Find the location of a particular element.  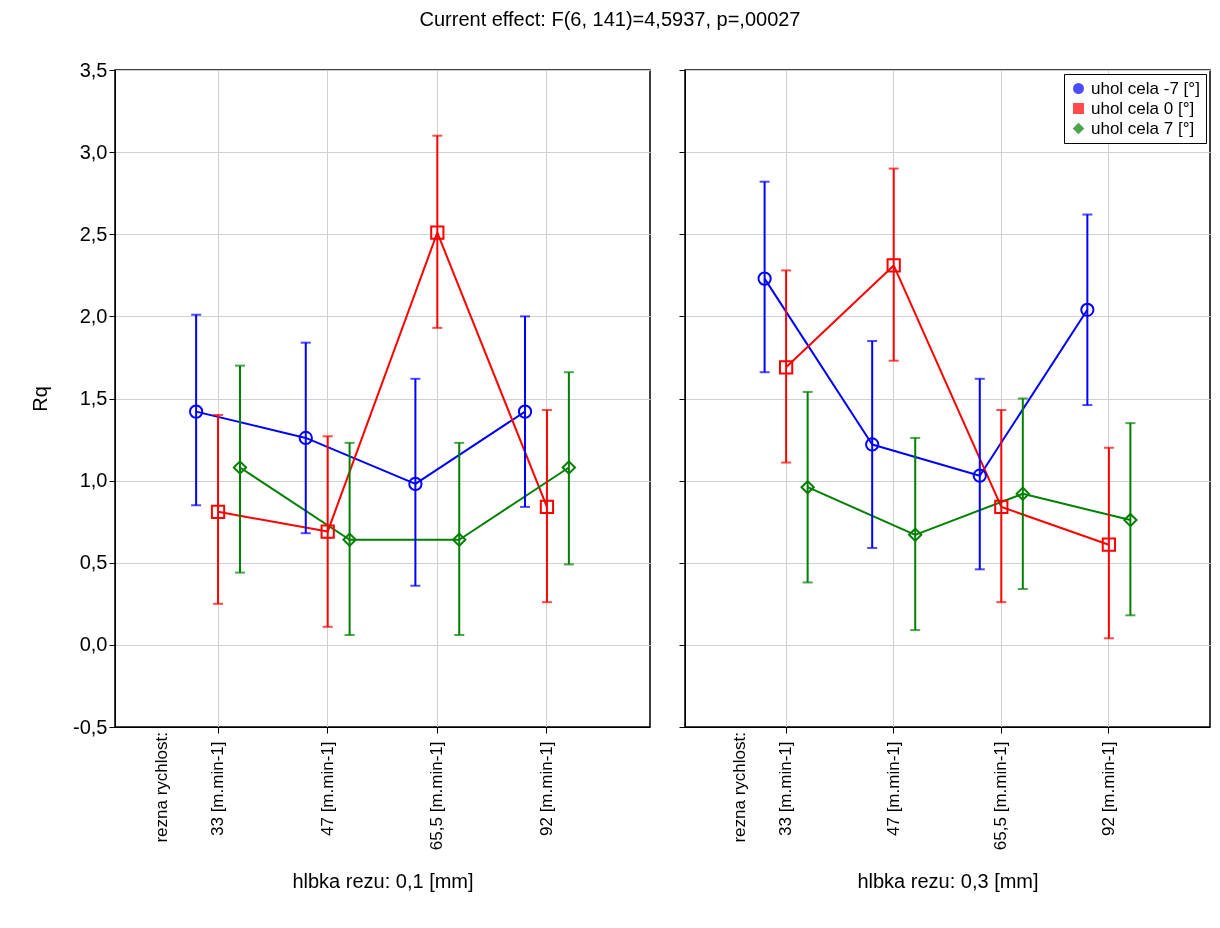

y-tick-label: 2,0 is located at coordinates (93, 315).